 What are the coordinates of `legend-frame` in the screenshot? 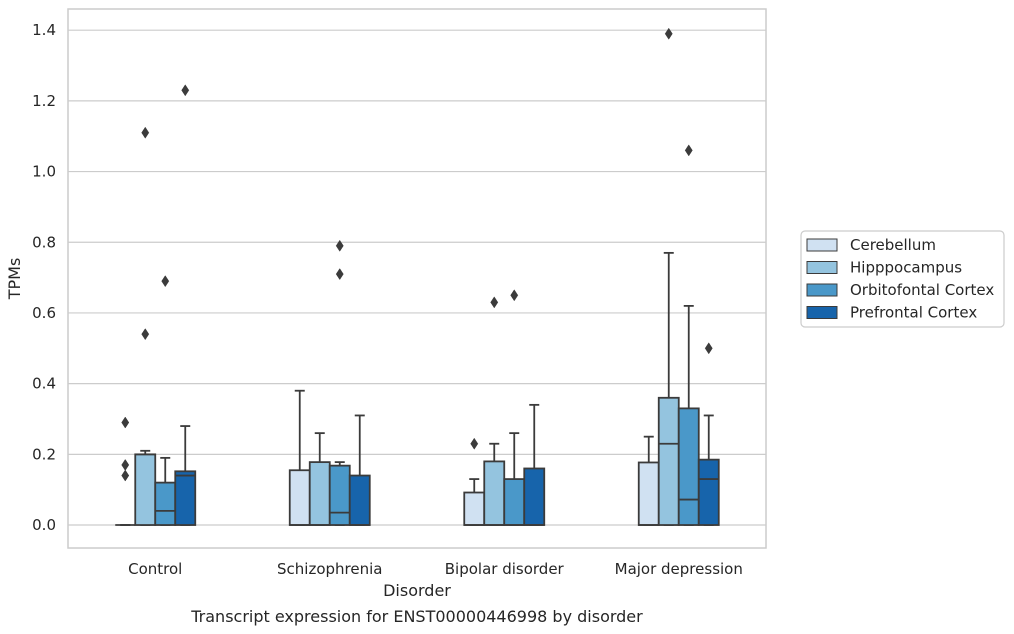 It's located at (902, 279).